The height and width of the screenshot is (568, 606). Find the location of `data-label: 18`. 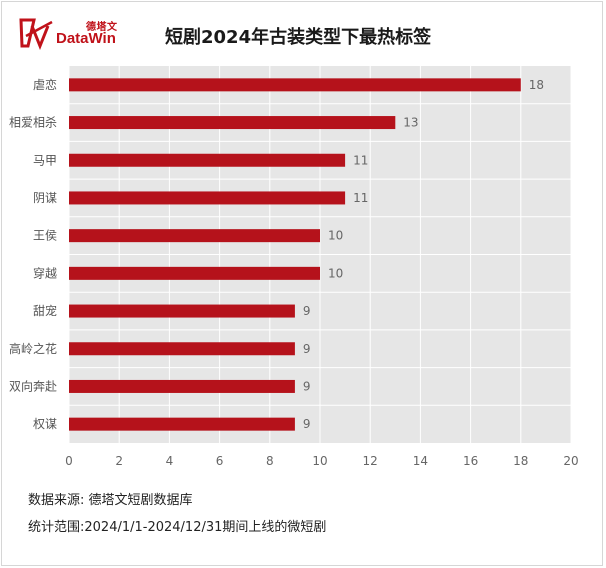

data-label: 18 is located at coordinates (536, 85).